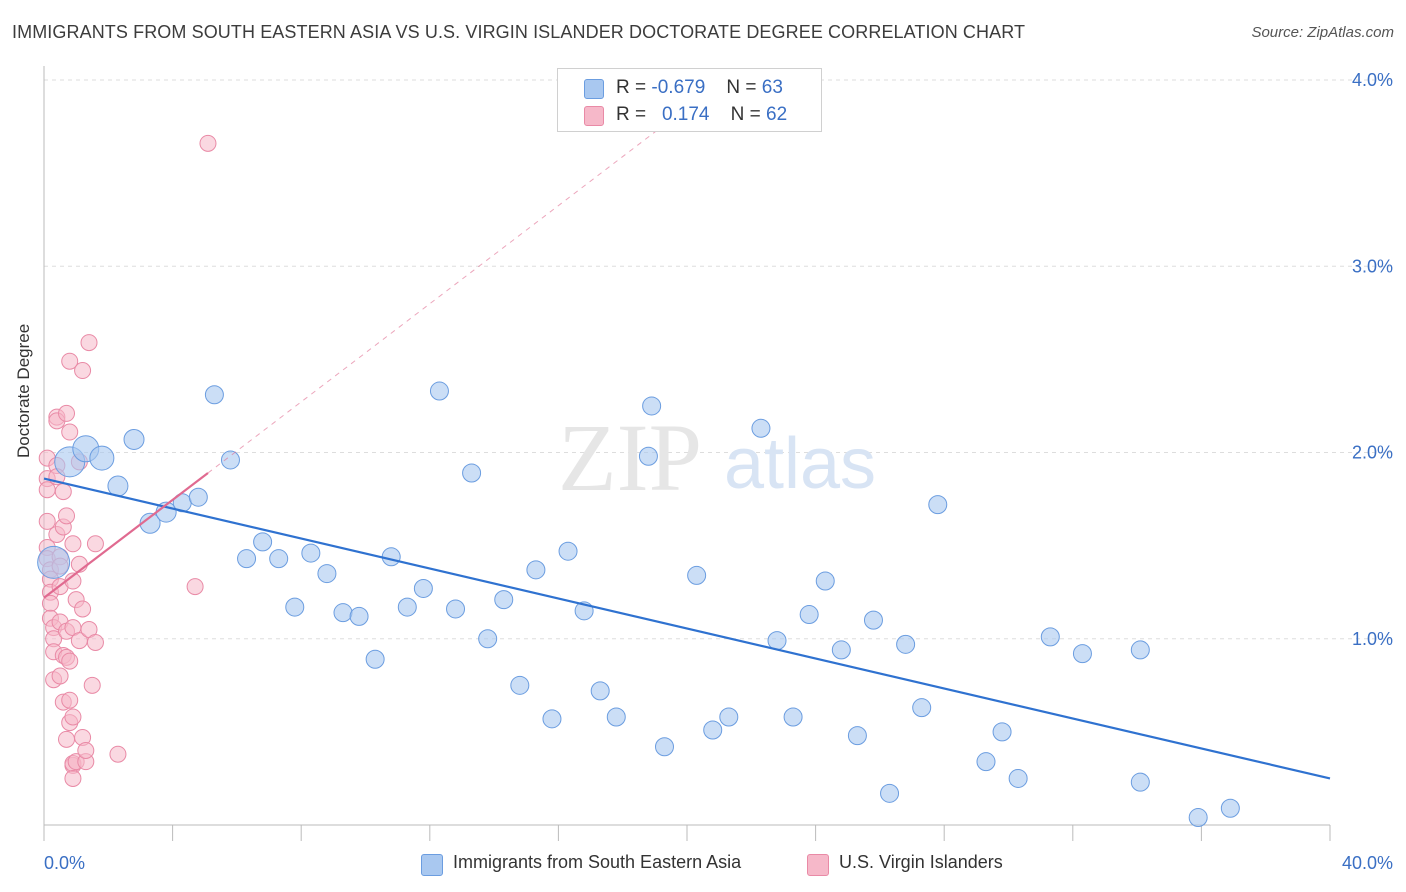 The height and width of the screenshot is (892, 1406). I want to click on y-tick-label-2: 3.0%, so click(1372, 266).